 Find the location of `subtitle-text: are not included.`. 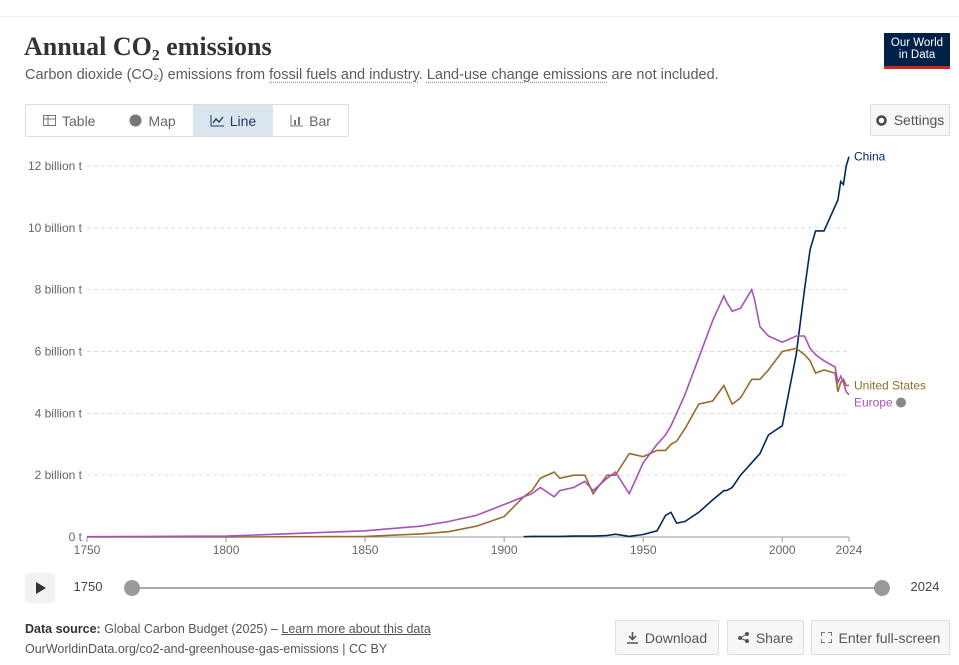

subtitle-text: are not included. is located at coordinates (663, 75).